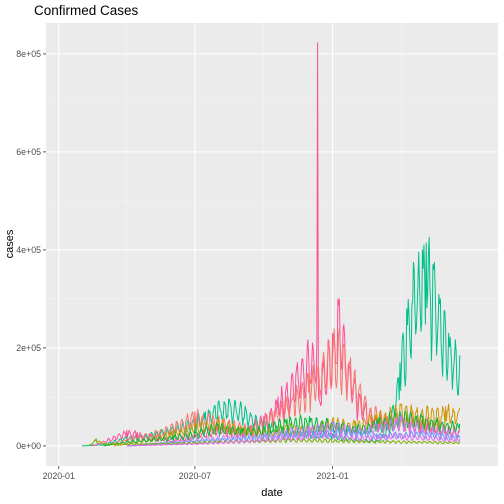 This screenshot has width=504, height=504. What do you see at coordinates (28, 348) in the screenshot?
I see `y-tick-label: 2e+05` at bounding box center [28, 348].